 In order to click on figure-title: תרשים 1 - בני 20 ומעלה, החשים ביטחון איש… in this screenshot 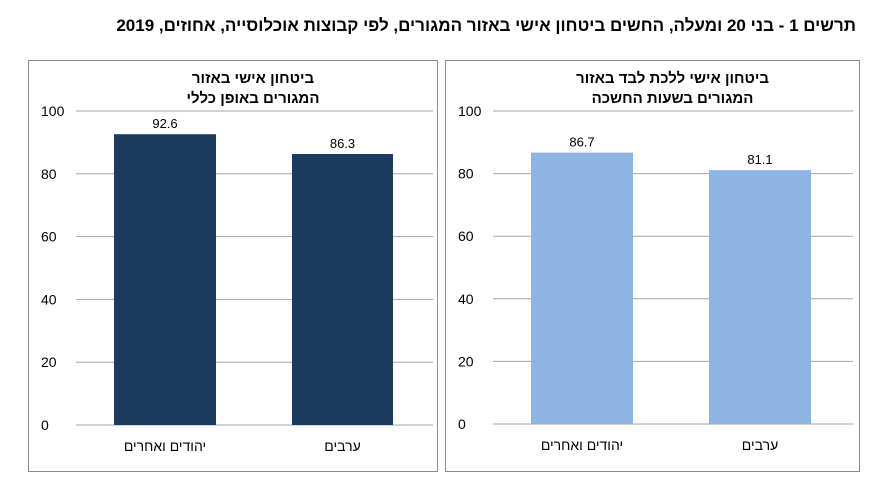, I will do `click(486, 25)`.